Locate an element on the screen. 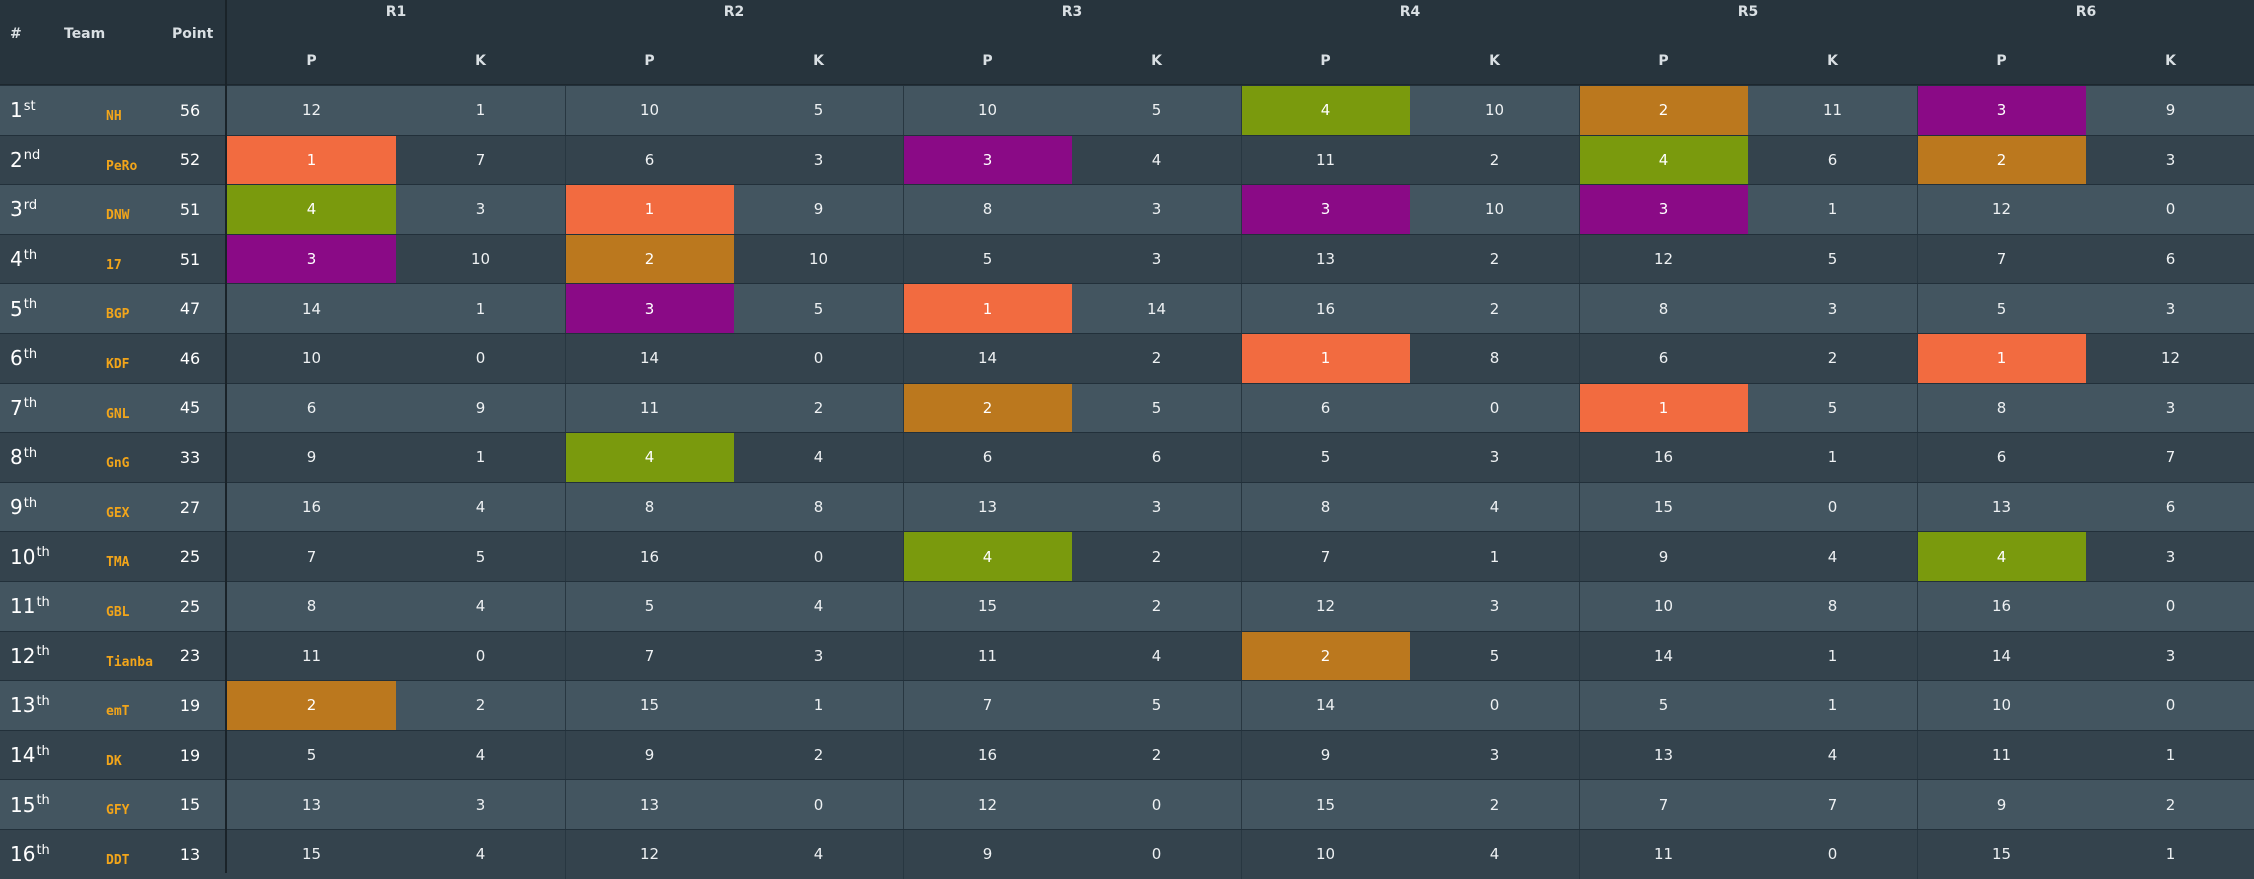  team-points: 46 is located at coordinates (190, 358).